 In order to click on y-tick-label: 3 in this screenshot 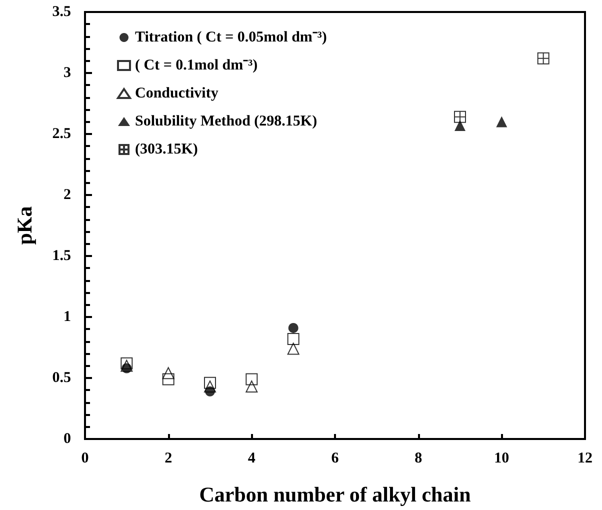, I will do `click(67, 73)`.